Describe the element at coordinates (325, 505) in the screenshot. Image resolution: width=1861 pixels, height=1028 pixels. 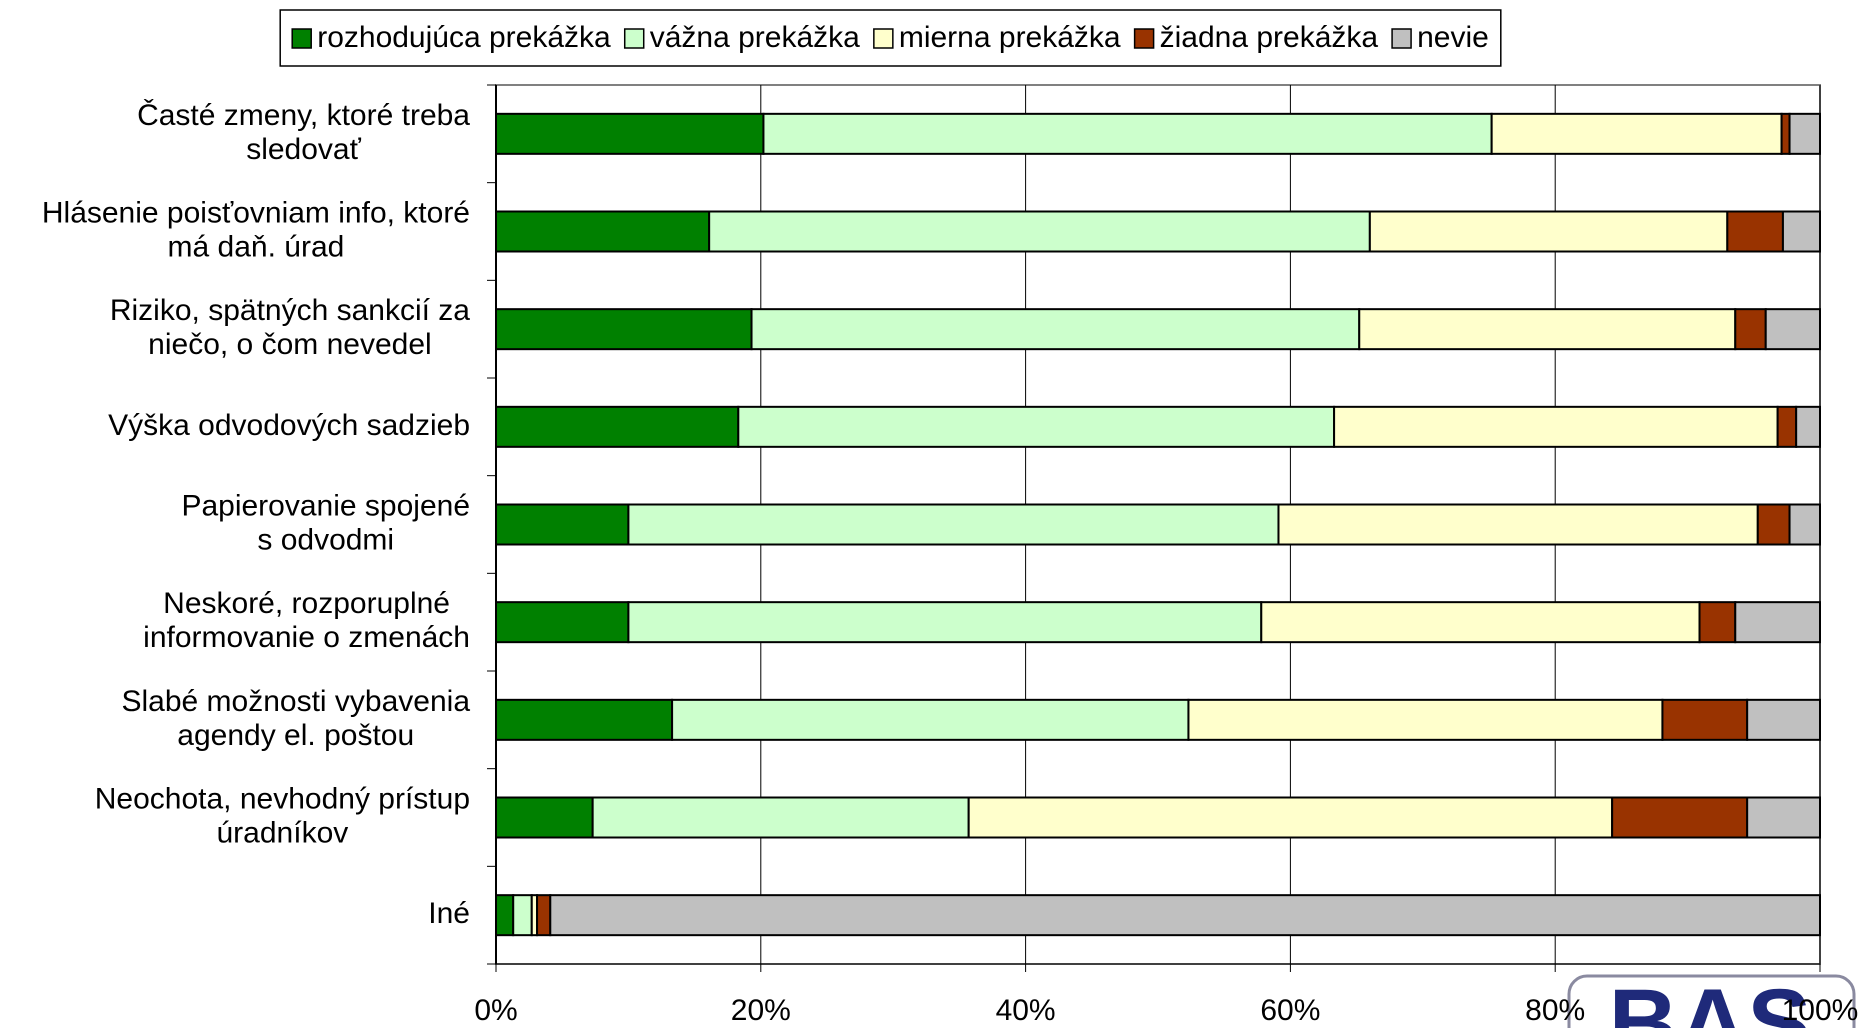
I see `category-label-line: Papierovanie spojené` at that location.